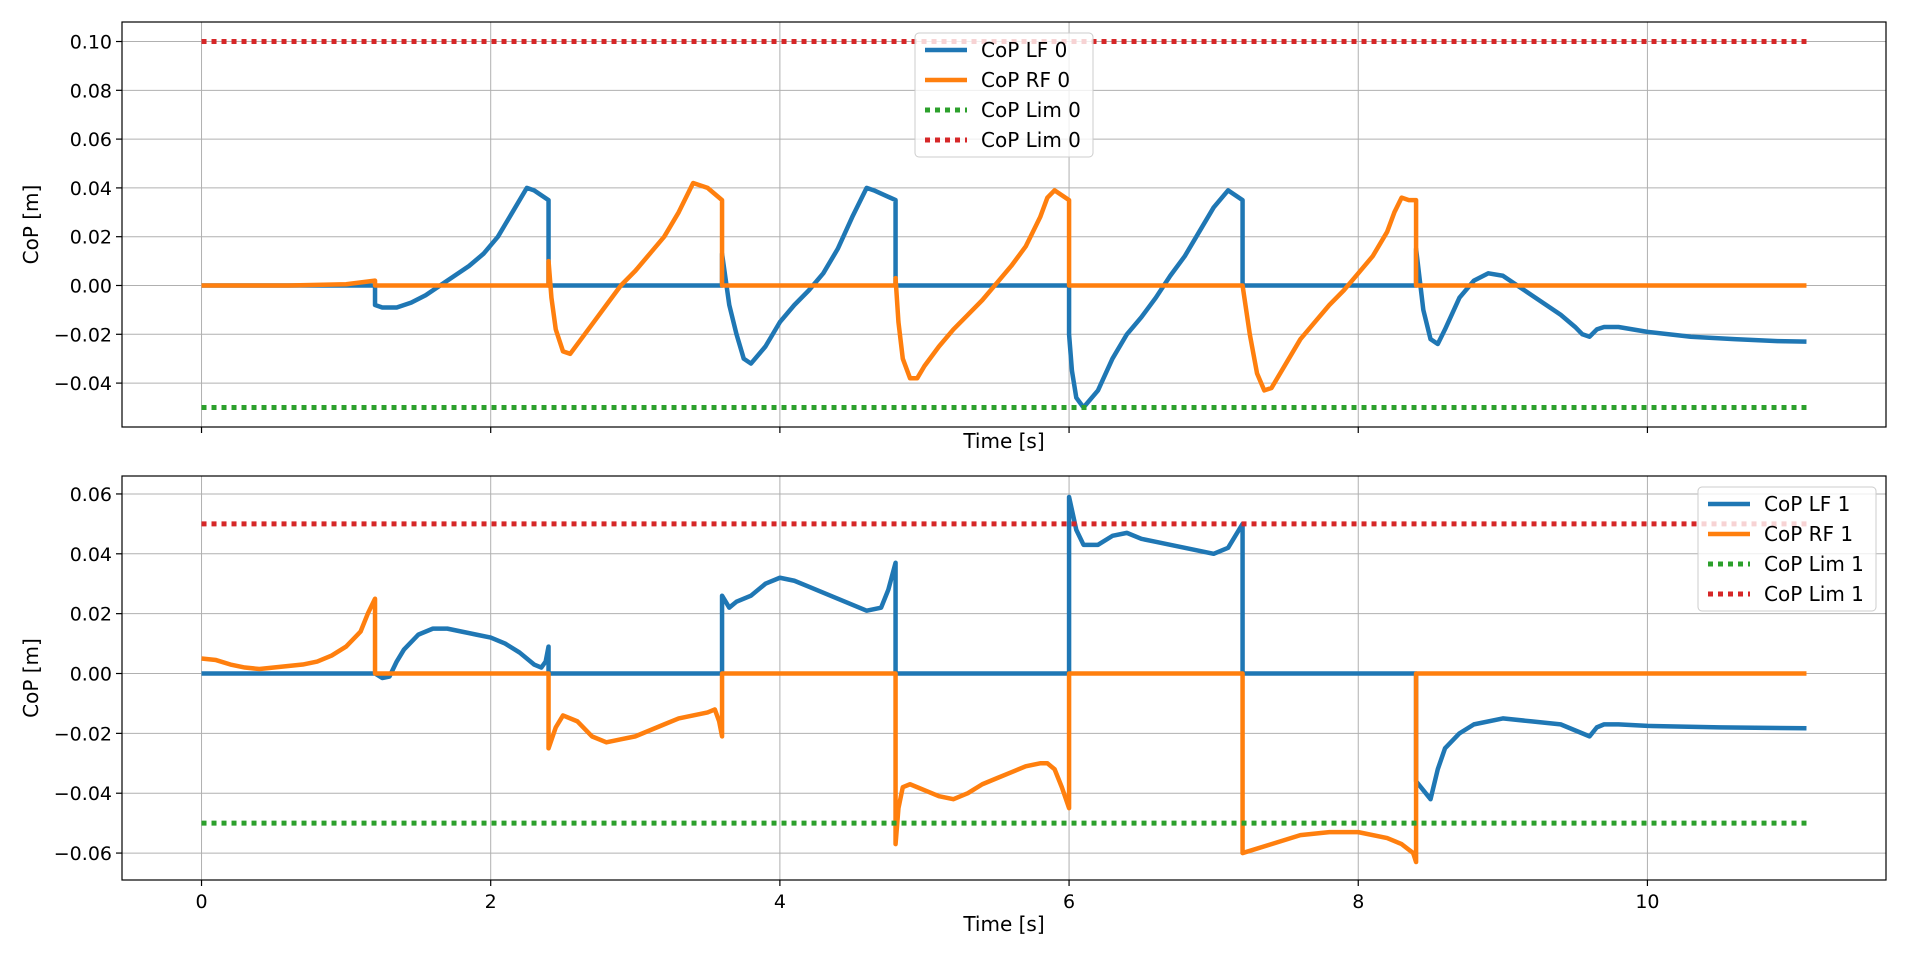 This screenshot has width=1907, height=957. I want to click on x-tick-label: 8, so click(1358, 902).